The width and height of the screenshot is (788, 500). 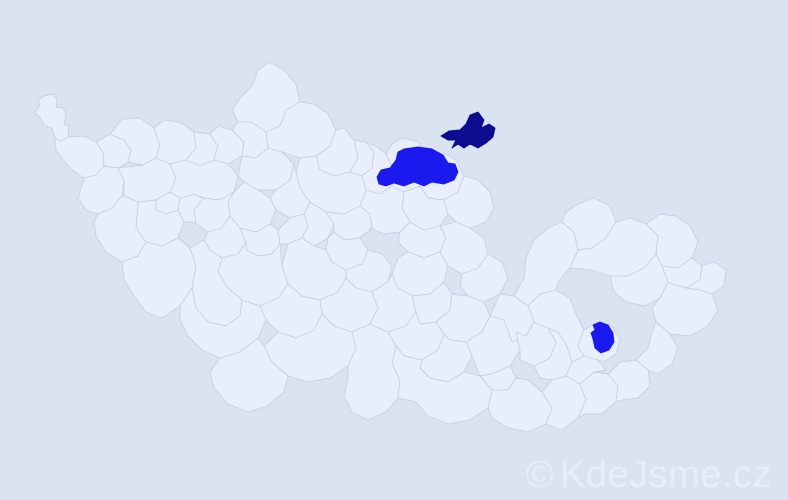 What do you see at coordinates (520, 405) in the screenshot?
I see `district-breclav` at bounding box center [520, 405].